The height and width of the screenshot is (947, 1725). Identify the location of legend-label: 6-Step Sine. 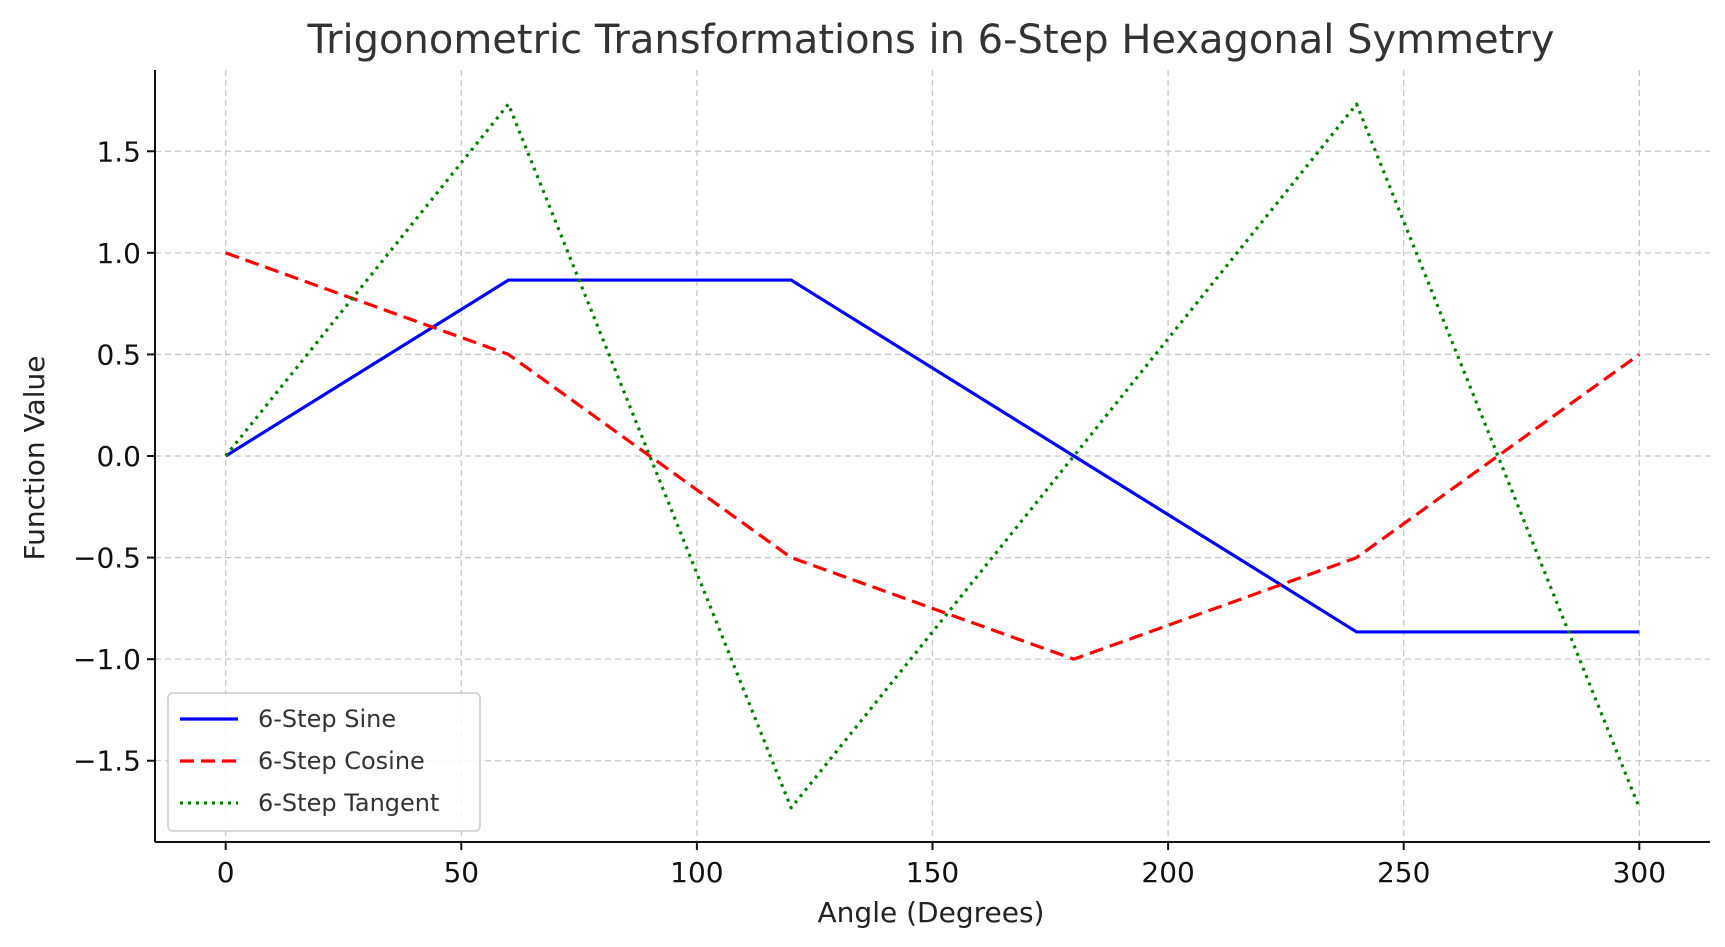
(327, 719).